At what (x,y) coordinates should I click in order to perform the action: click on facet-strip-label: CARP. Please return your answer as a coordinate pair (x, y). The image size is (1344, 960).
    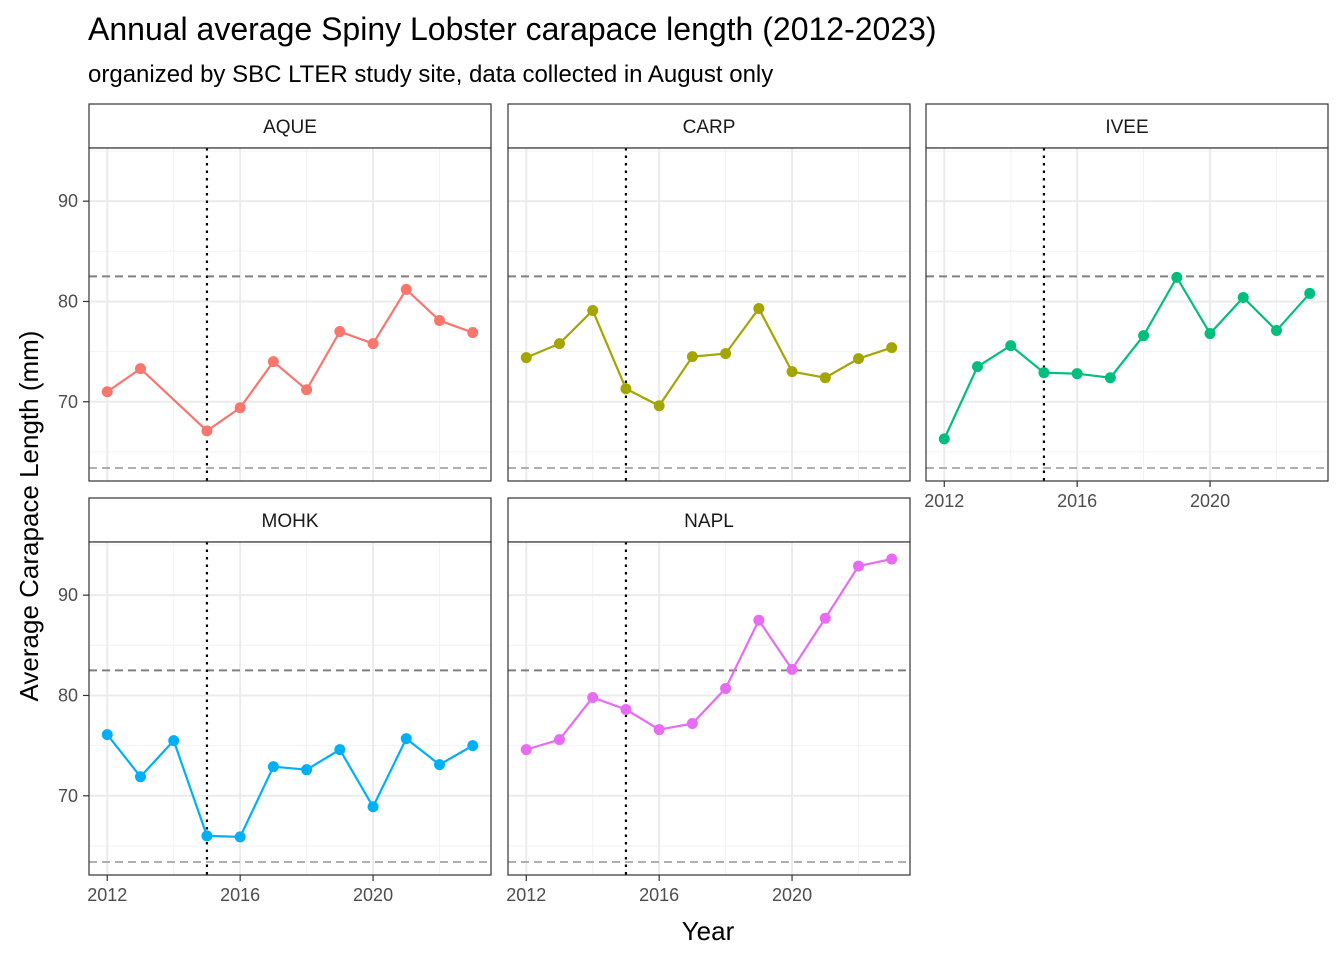
    Looking at the image, I should click on (709, 127).